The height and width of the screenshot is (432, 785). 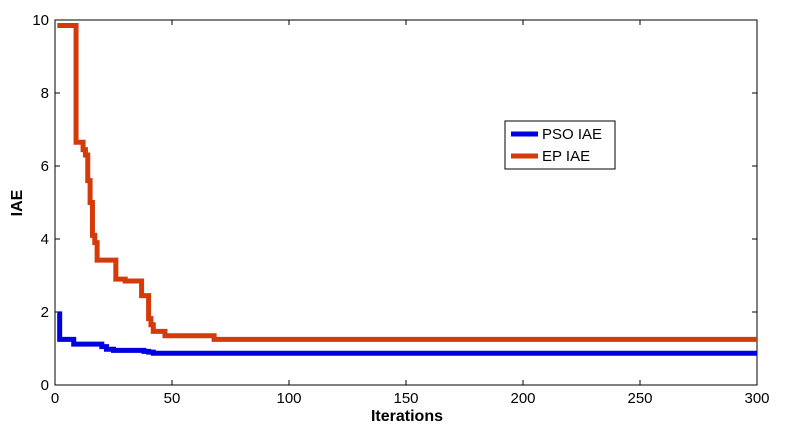 What do you see at coordinates (17, 202) in the screenshot?
I see `y-axis-title: IAE` at bounding box center [17, 202].